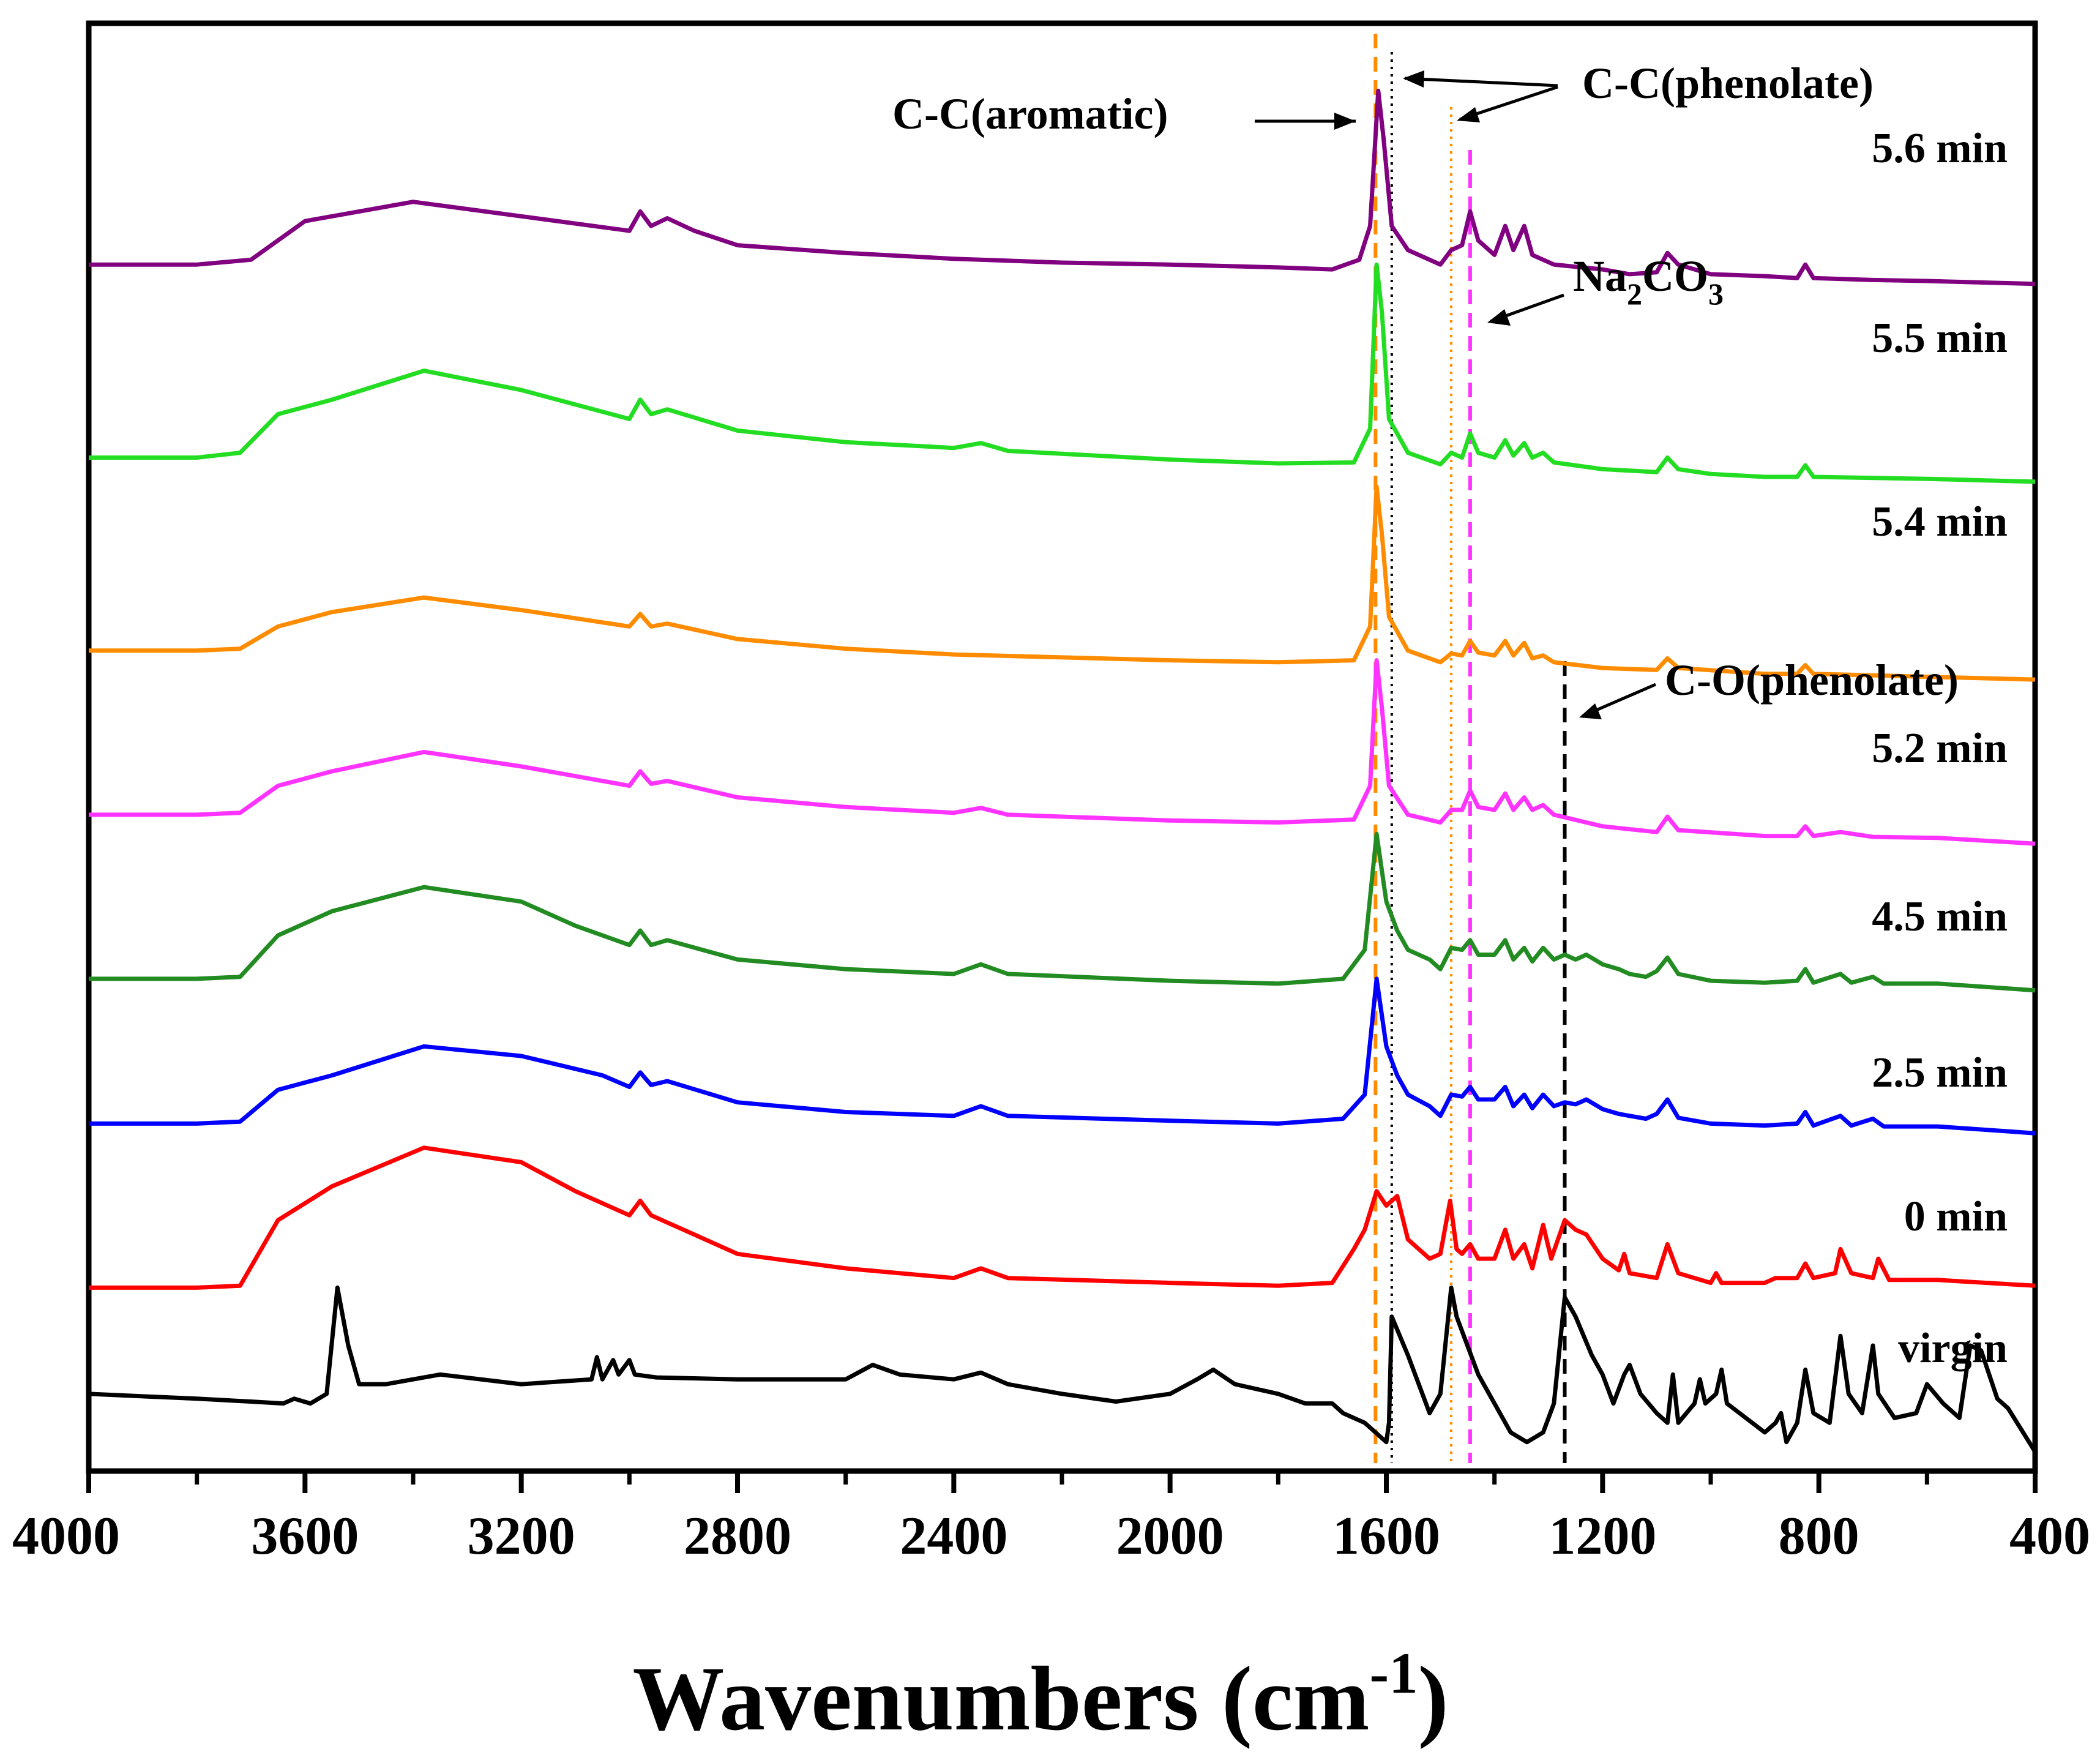 Image resolution: width=2100 pixels, height=1760 pixels. Describe the element at coordinates (1386, 1536) in the screenshot. I see `x-tick-label-1600: 1600` at that location.